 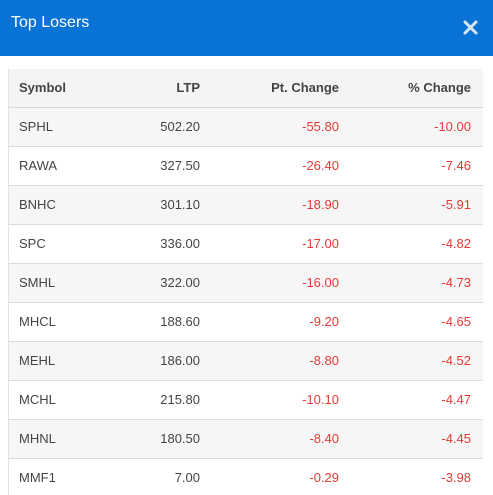 I want to click on header-pct-change: % Change, so click(x=416, y=88).